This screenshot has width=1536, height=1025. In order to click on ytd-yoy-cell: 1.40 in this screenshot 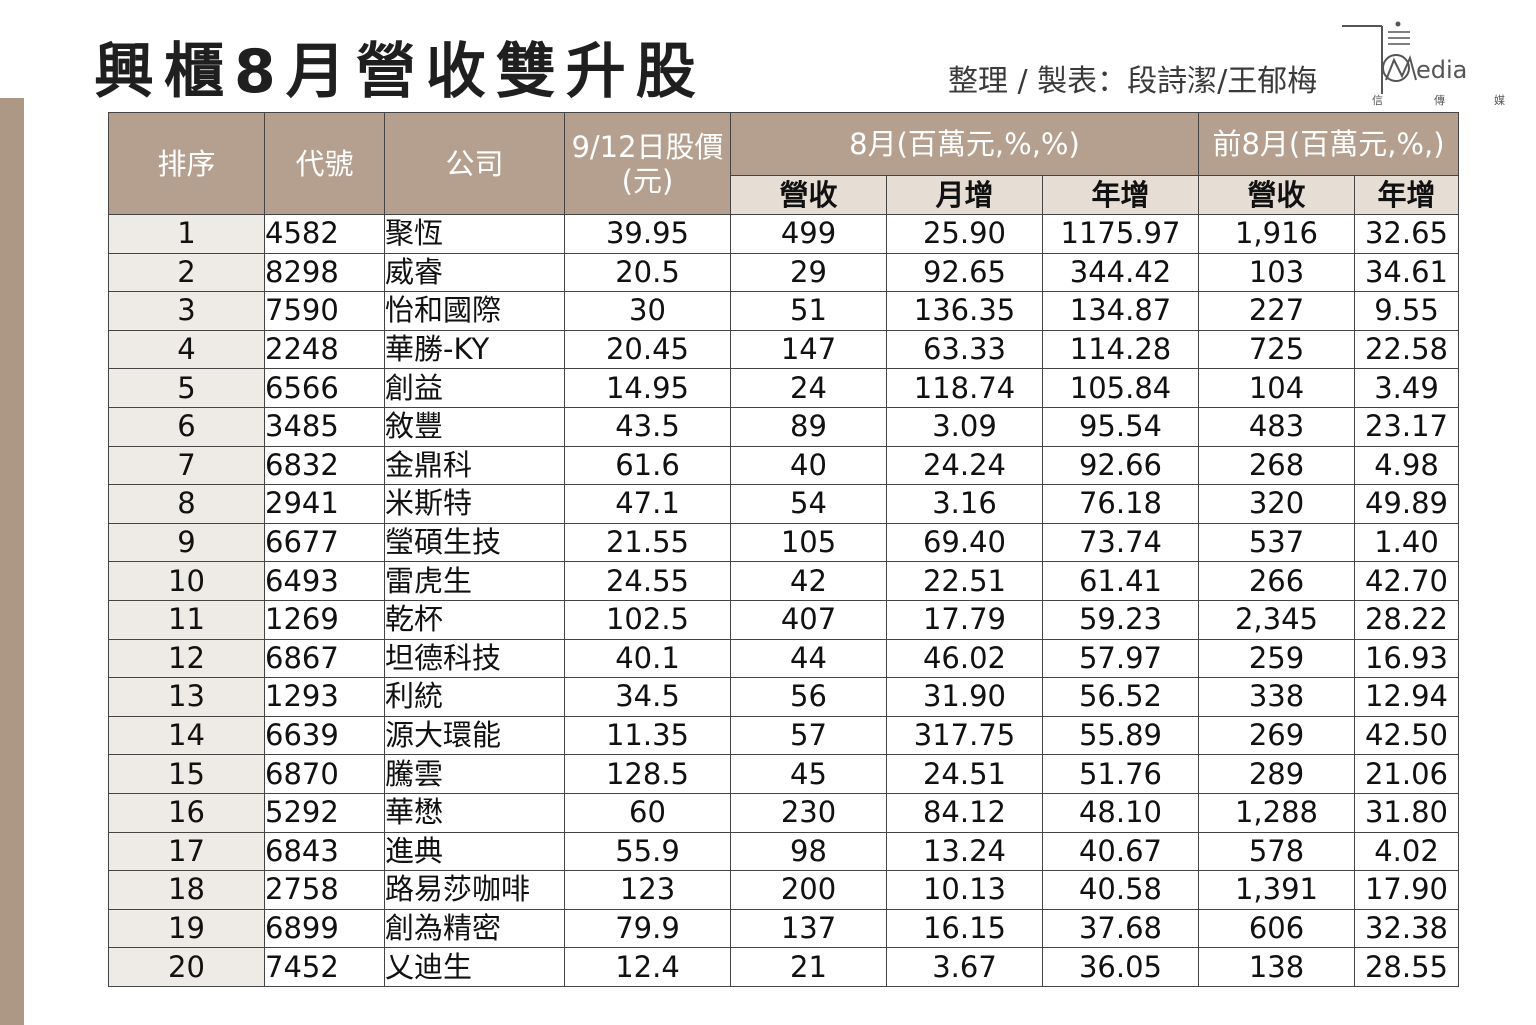, I will do `click(1406, 542)`.